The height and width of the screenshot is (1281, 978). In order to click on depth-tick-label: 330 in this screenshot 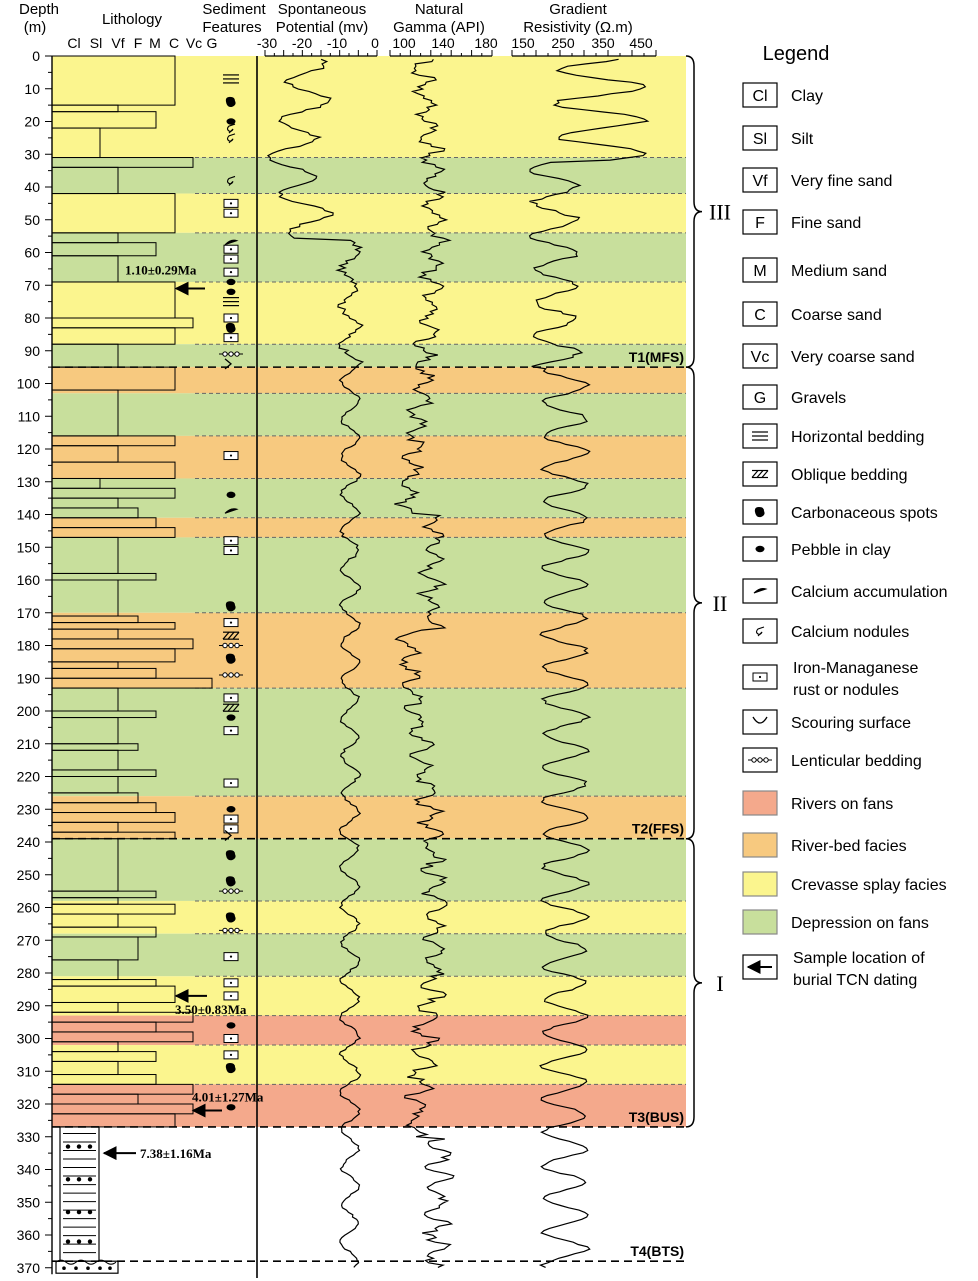, I will do `click(29, 1137)`.